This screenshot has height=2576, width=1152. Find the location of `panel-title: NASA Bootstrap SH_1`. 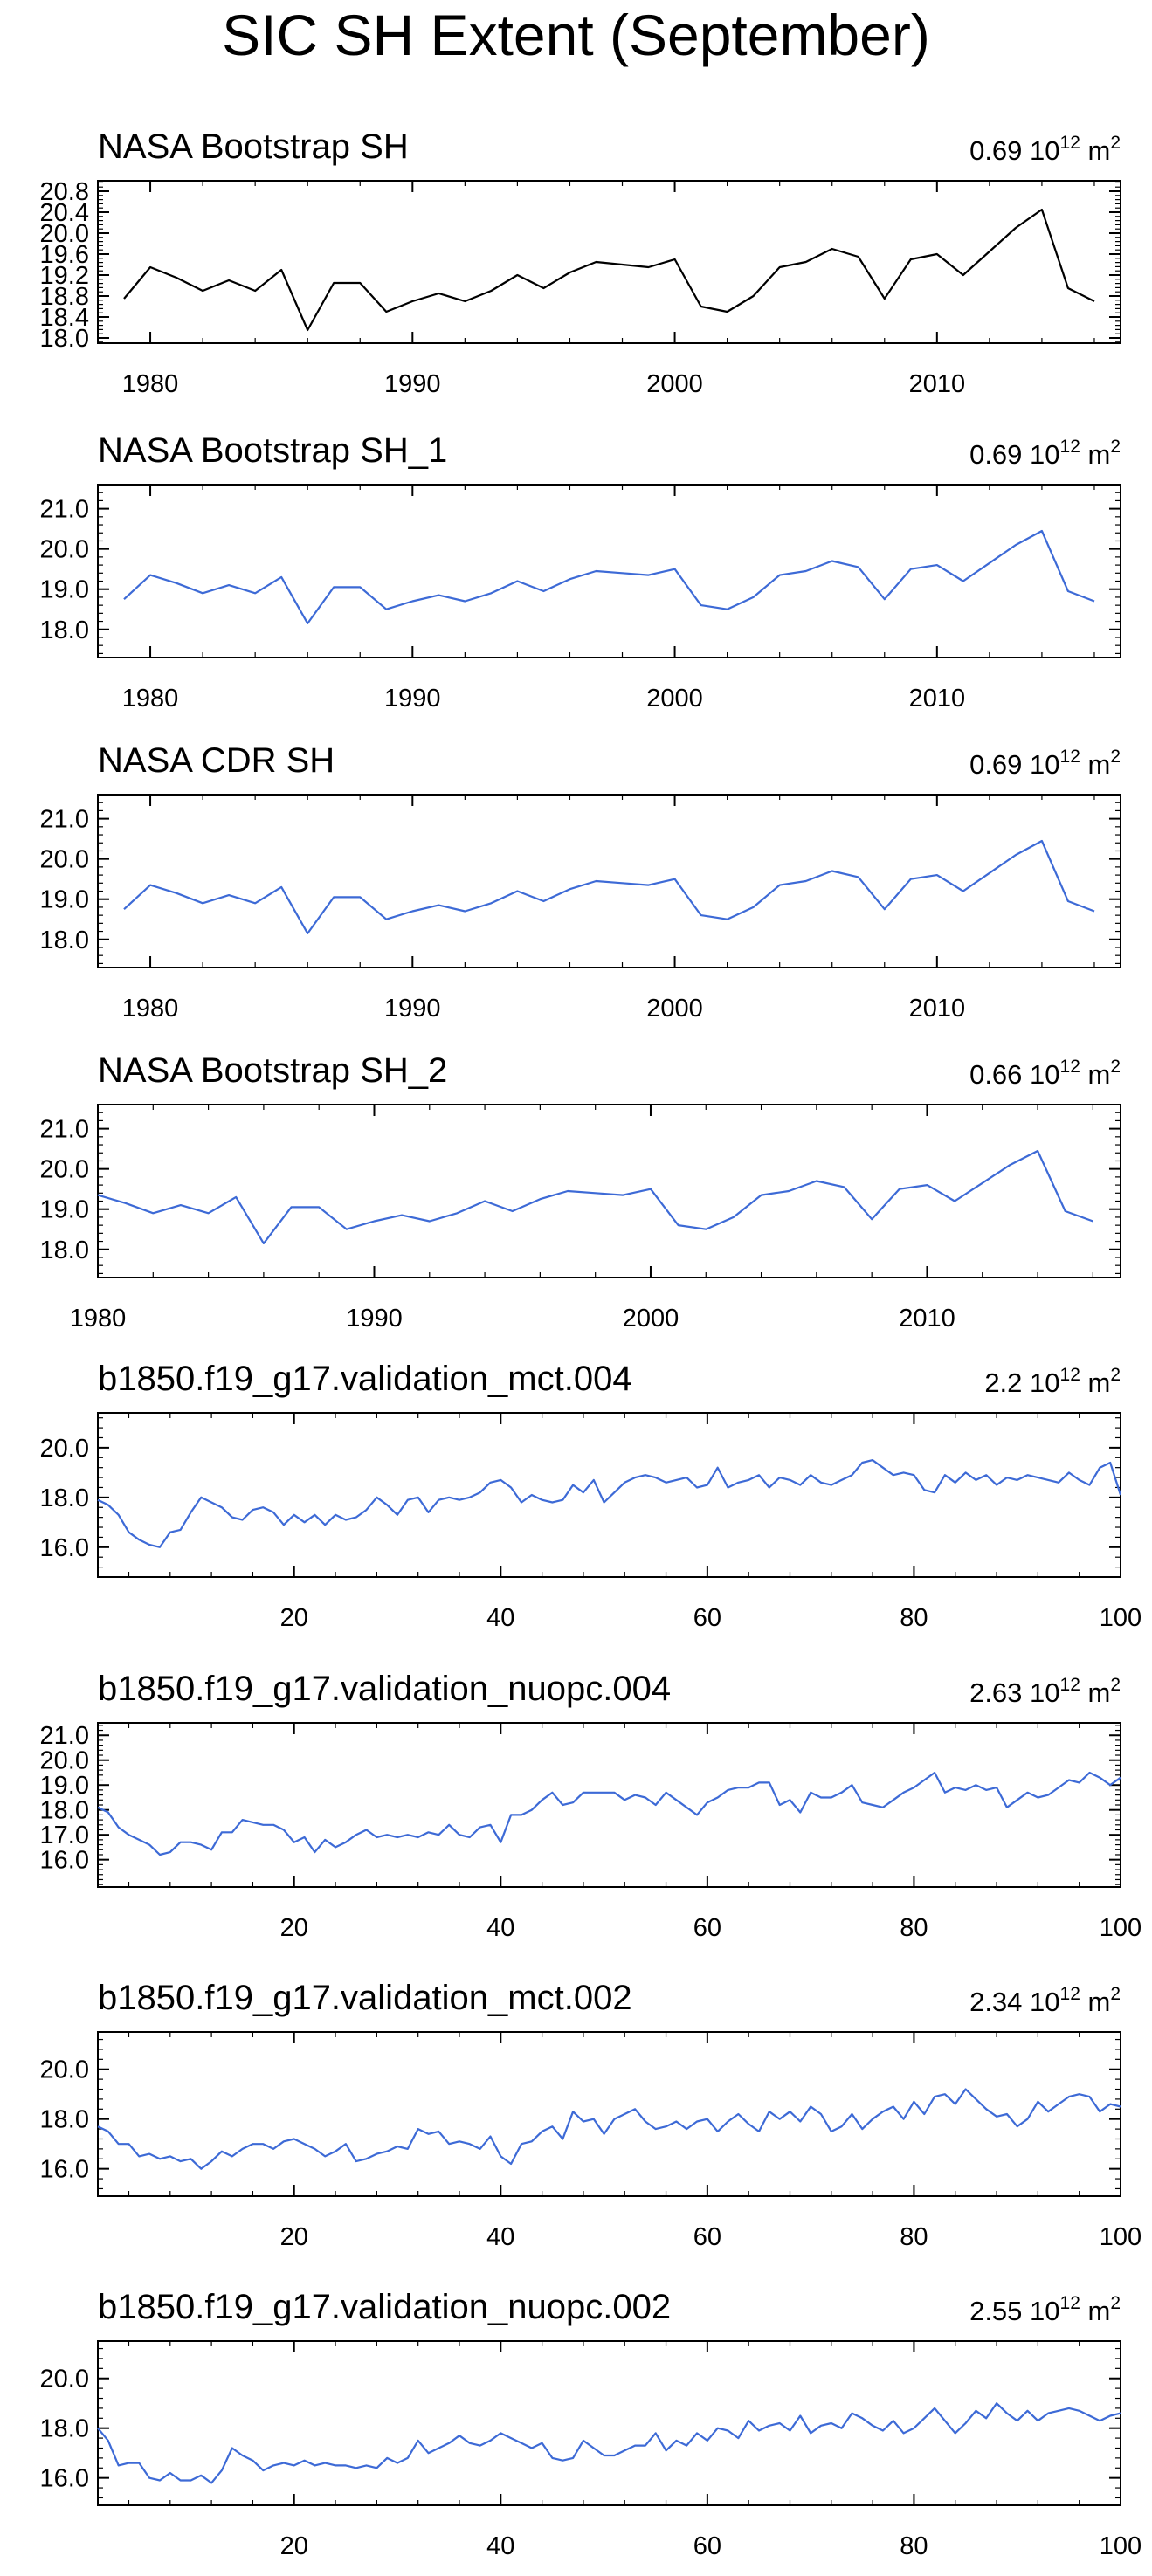

panel-title: NASA Bootstrap SH_1 is located at coordinates (272, 450).